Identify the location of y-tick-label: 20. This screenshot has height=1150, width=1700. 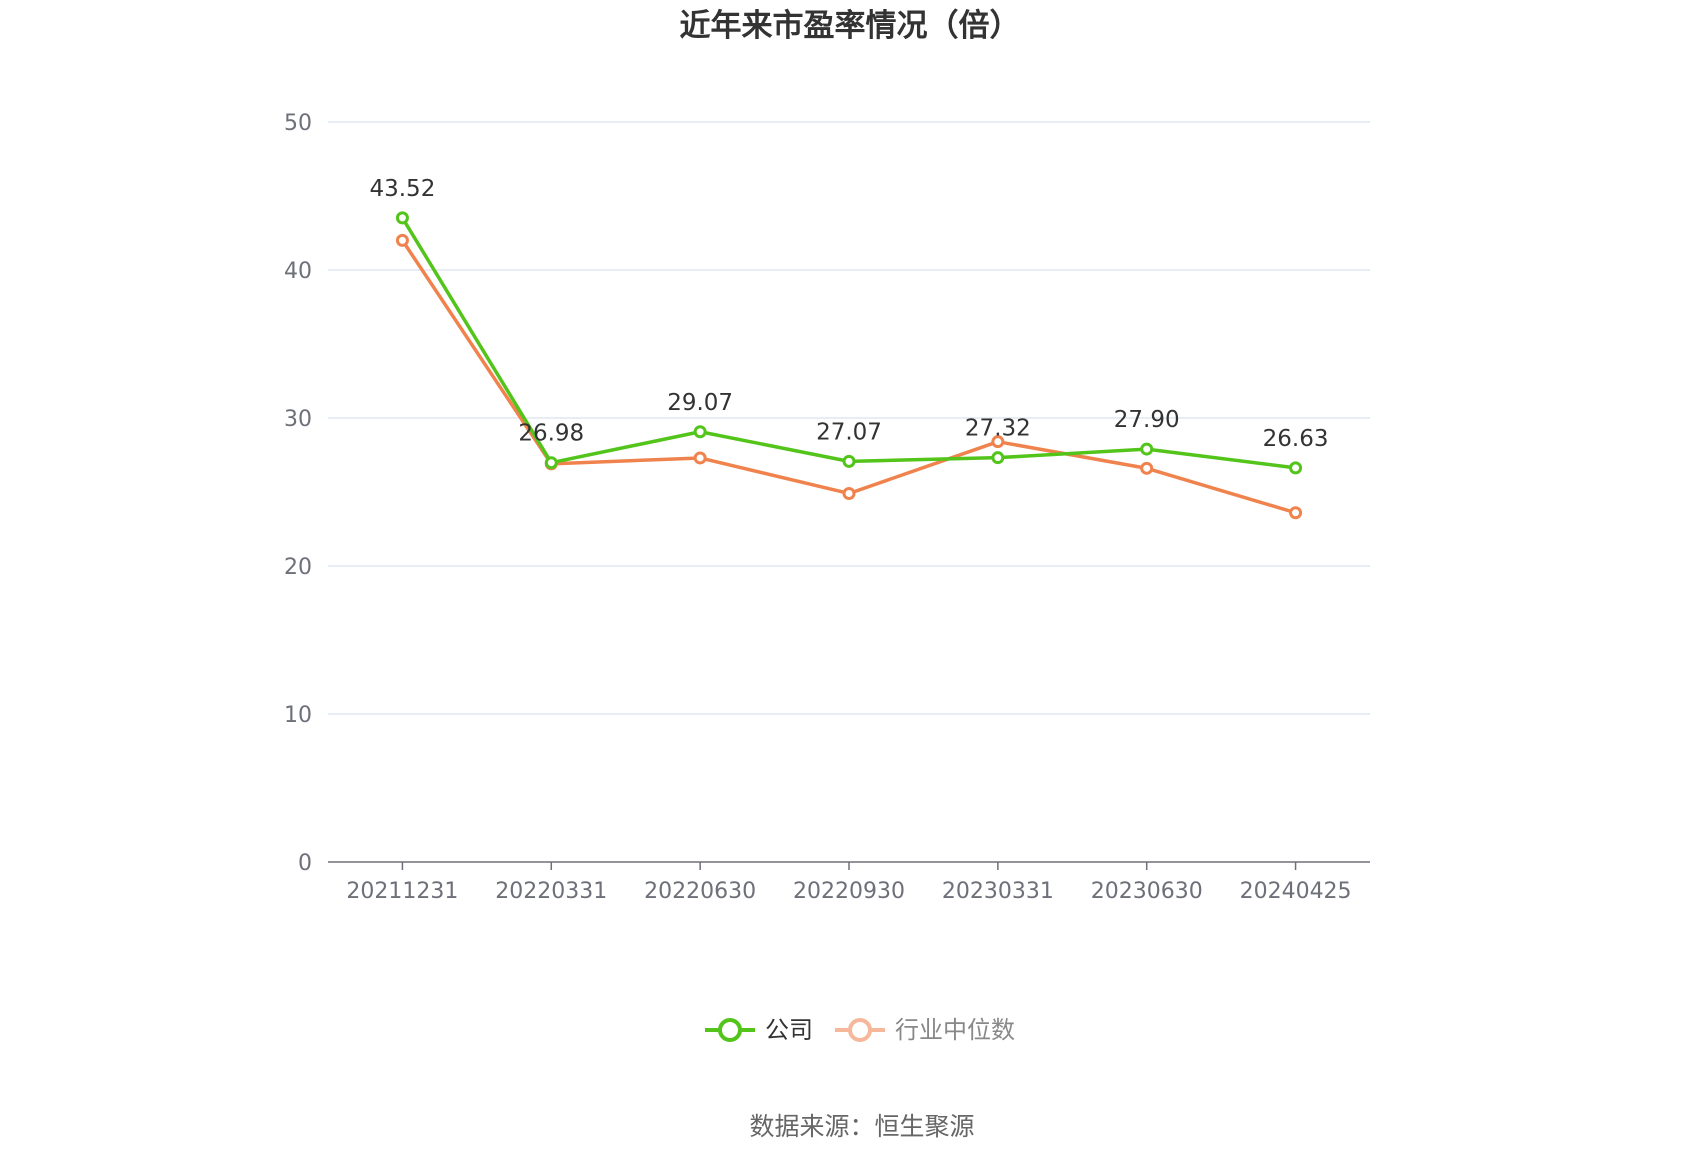
(298, 567).